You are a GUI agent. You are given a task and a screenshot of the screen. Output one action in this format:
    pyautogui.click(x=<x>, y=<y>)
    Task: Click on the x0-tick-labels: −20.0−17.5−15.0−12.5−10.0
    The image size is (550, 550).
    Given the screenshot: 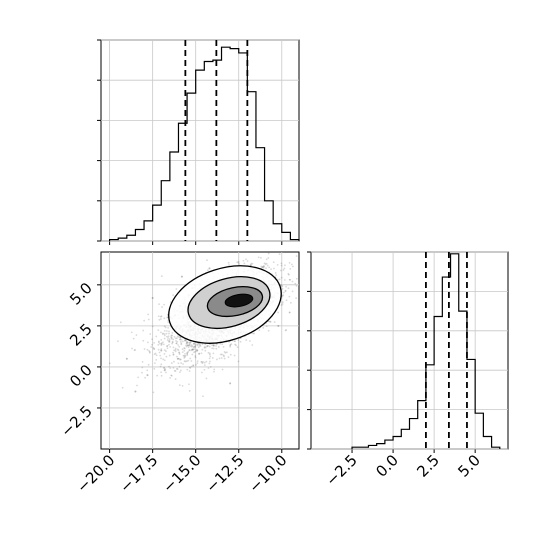 What is the action you would take?
    pyautogui.click(x=181, y=473)
    